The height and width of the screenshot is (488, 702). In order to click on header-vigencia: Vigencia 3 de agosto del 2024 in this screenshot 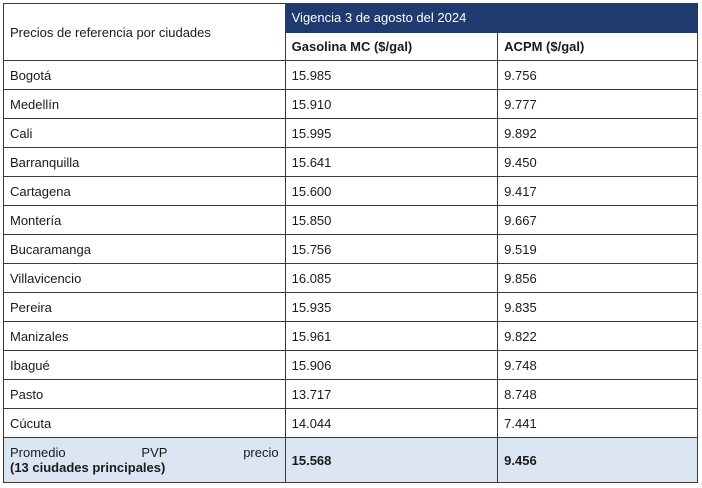, I will do `click(491, 18)`.